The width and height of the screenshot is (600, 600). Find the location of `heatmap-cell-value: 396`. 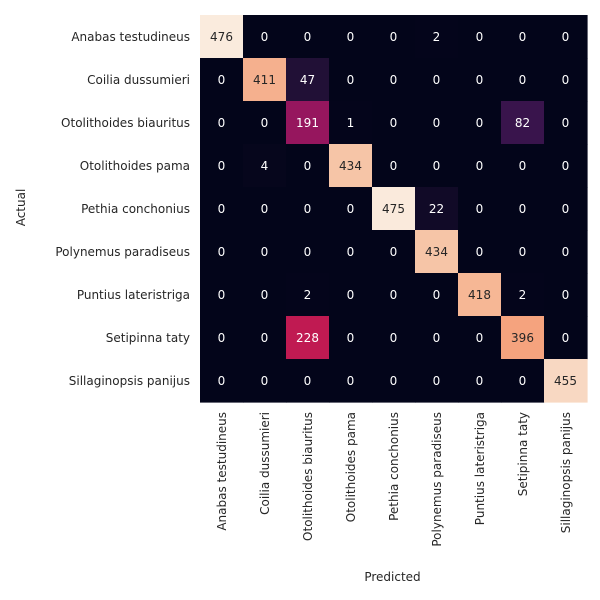

heatmap-cell-value: 396 is located at coordinates (522, 338).